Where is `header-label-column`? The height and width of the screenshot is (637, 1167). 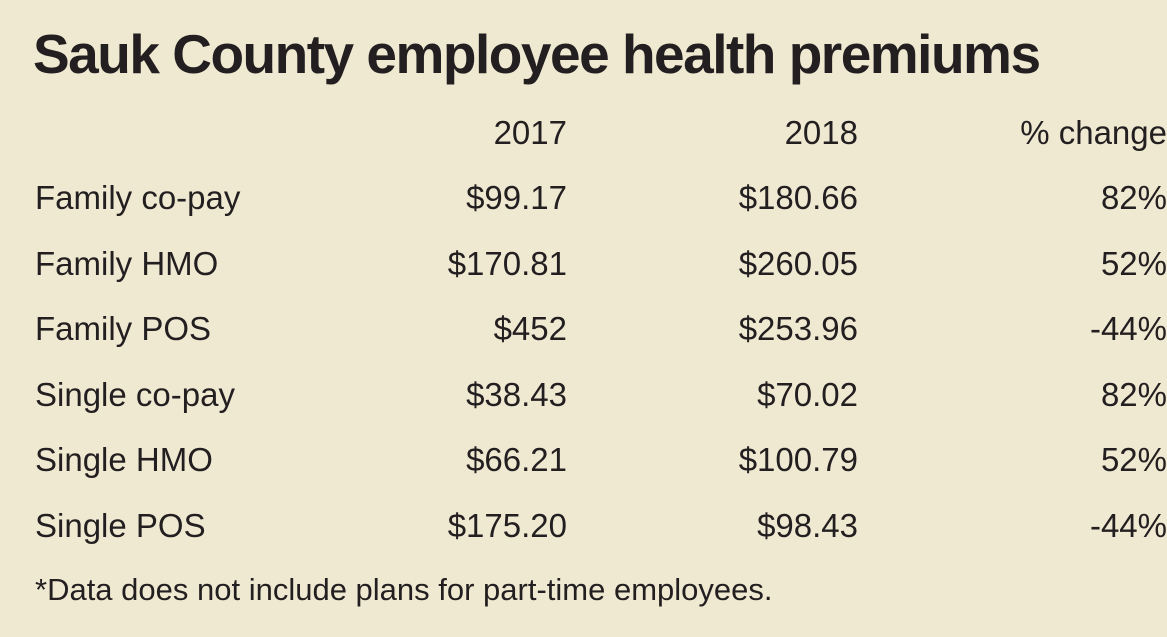 header-label-column is located at coordinates (167, 133).